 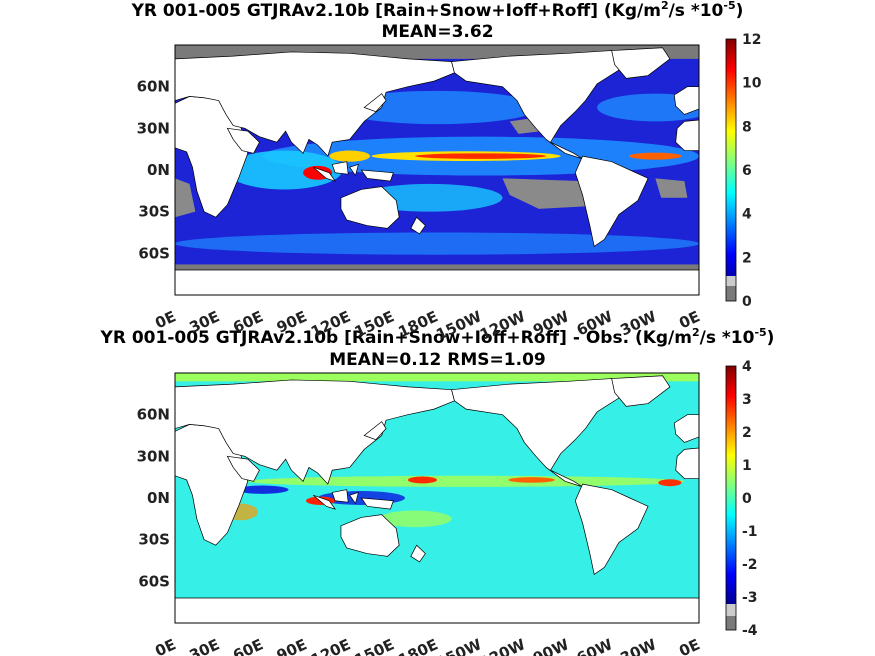 I want to click on panel2-lon-tick: 150W, so click(x=458, y=645).